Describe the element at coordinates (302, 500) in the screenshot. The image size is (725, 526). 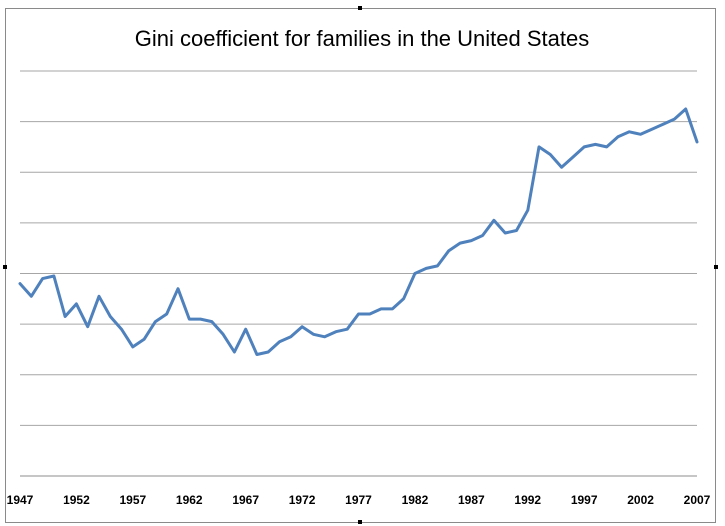
I see `x-tick-label: 1972` at that location.